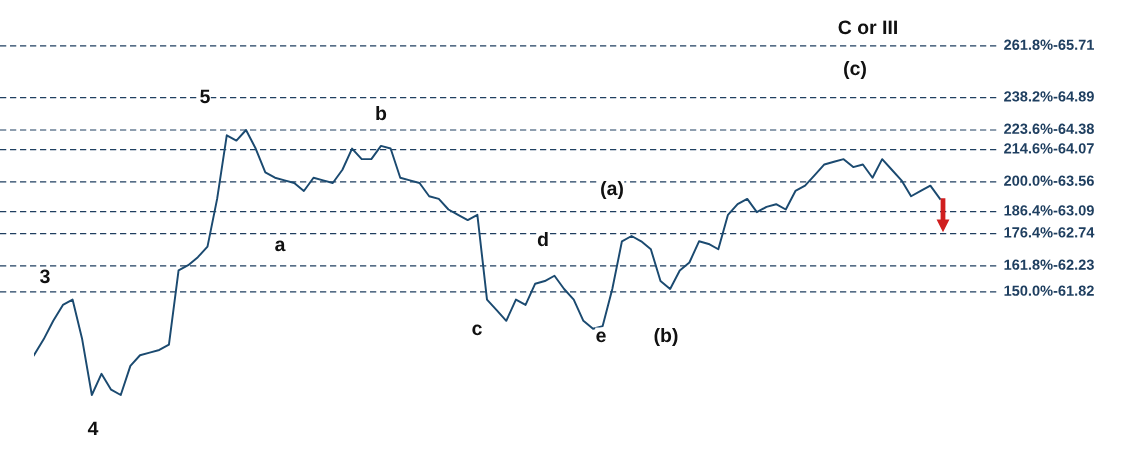 This screenshot has height=475, width=1123. What do you see at coordinates (45, 276) in the screenshot?
I see `annotation: 3` at bounding box center [45, 276].